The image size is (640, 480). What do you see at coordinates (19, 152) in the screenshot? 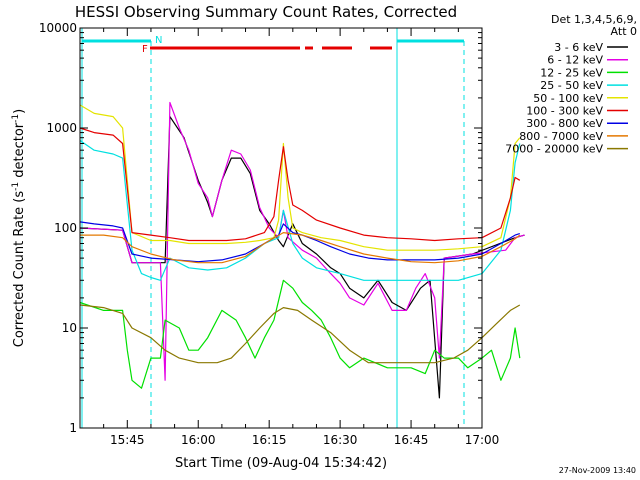
I see `ylabel-mid: detector` at bounding box center [19, 152].